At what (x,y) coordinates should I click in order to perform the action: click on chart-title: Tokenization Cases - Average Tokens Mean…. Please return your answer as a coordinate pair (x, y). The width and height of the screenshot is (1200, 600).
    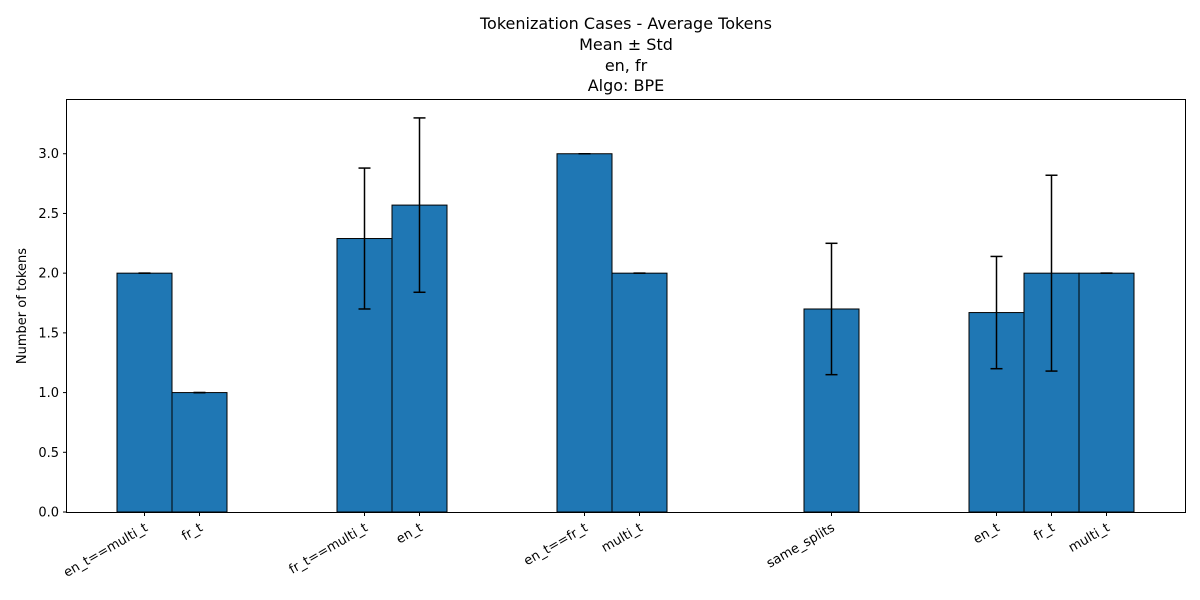
    Looking at the image, I should click on (625, 54).